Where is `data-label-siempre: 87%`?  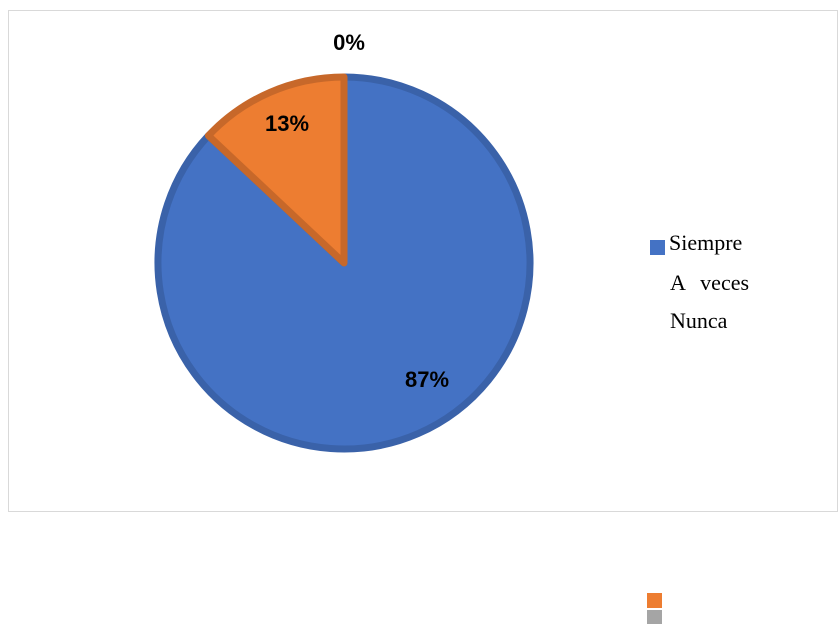
data-label-siempre: 87% is located at coordinates (427, 379).